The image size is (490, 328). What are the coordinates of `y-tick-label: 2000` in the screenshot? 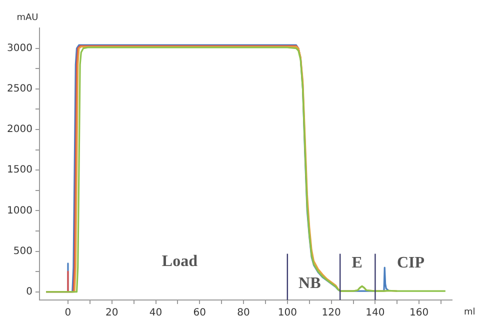 It's located at (19, 130).